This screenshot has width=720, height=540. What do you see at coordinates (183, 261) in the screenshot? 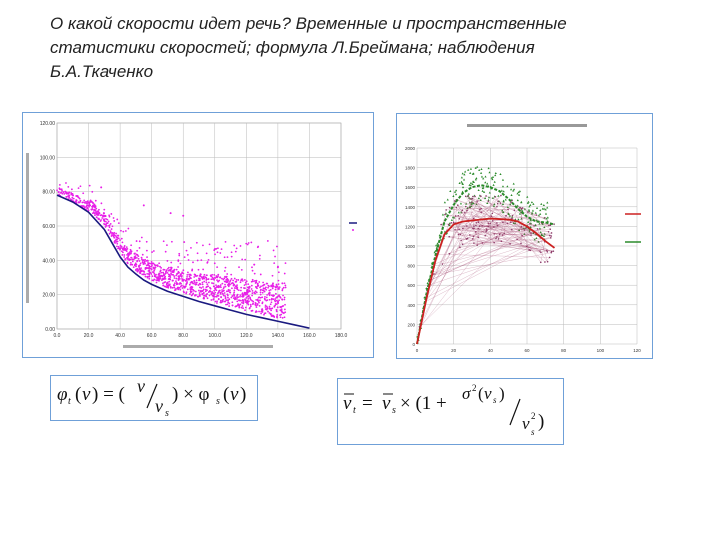
I see `model-line` at bounding box center [183, 261].